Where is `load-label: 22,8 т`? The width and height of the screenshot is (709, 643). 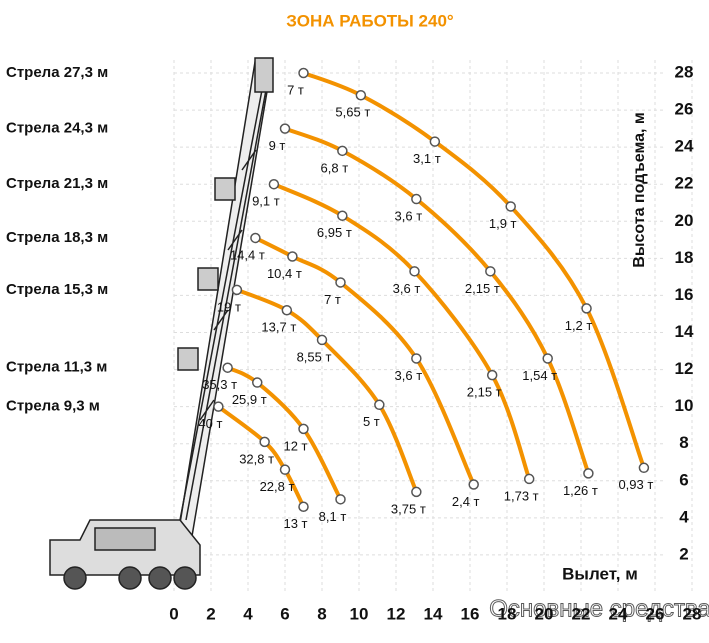 load-label: 22,8 т is located at coordinates (277, 486).